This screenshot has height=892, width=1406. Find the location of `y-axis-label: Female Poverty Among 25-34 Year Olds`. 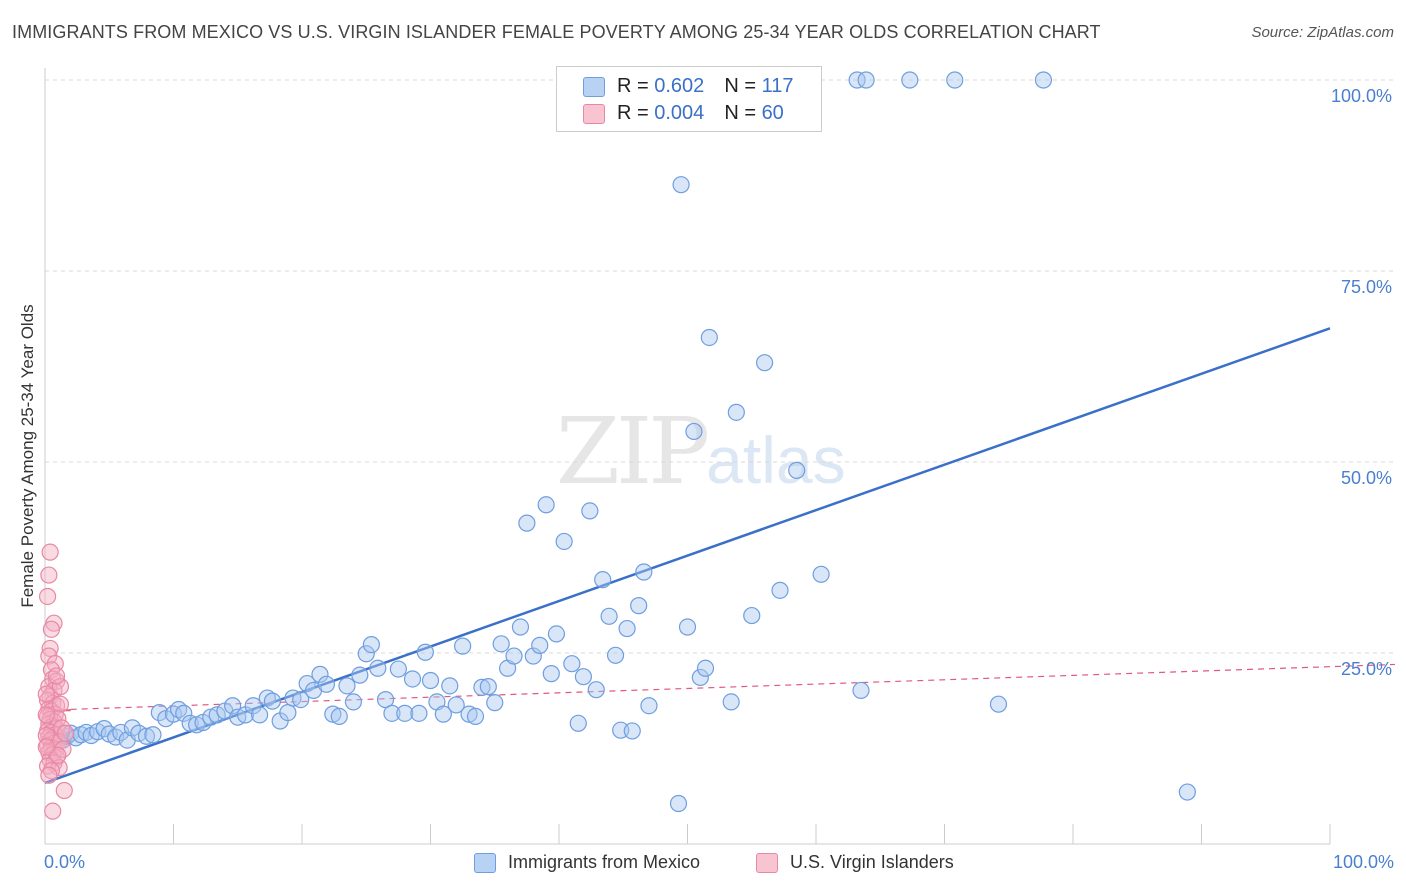

y-axis-label: Female Poverty Among 25-34 Year Olds is located at coordinates (27, 456).